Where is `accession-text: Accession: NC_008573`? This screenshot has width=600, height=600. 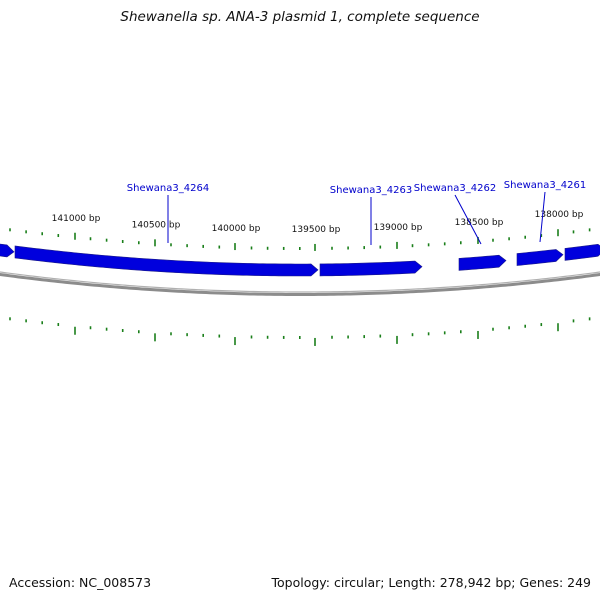
accession-text: Accession: NC_008573 is located at coordinates (80, 582).